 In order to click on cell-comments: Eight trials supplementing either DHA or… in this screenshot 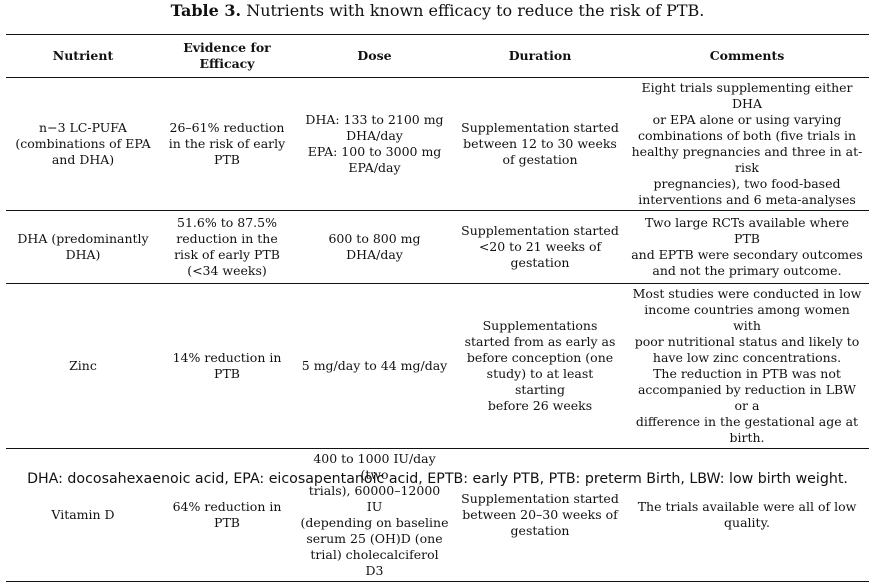, I will do `click(747, 143)`.